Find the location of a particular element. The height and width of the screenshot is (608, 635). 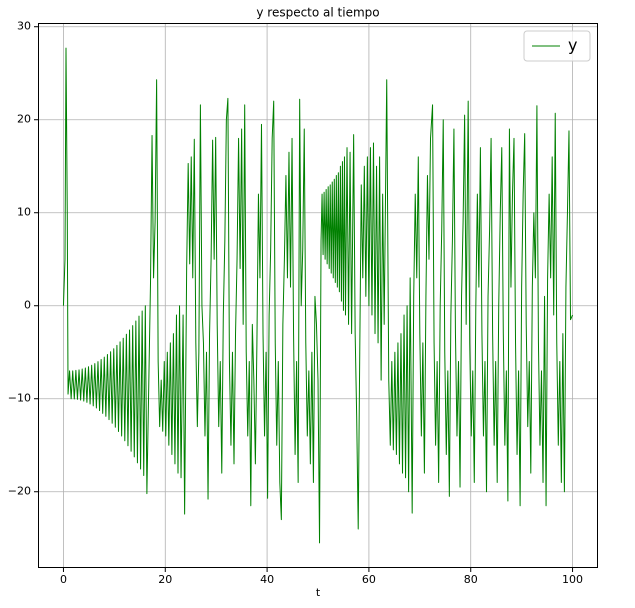

x-tick-label: 20 is located at coordinates (165, 579).